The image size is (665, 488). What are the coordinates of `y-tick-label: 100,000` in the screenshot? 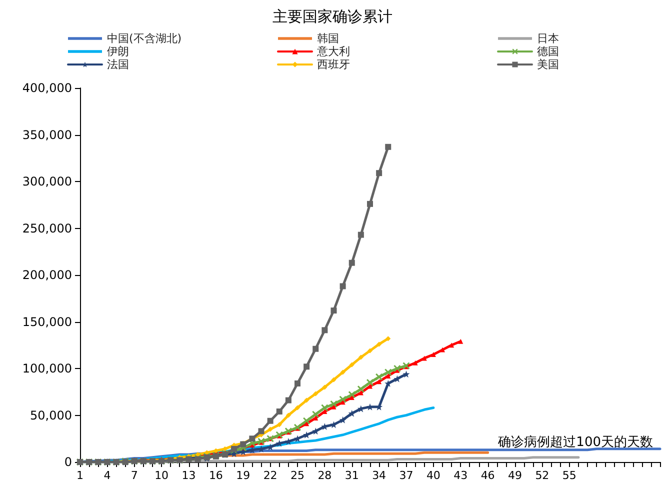 It's located at (47, 369).